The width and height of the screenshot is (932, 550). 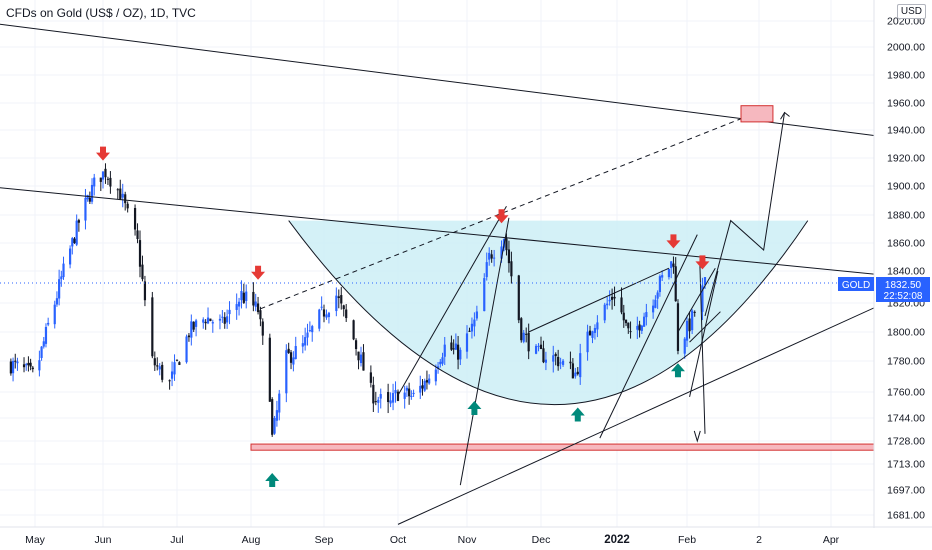 I want to click on time-tick-label: Aug, so click(x=251, y=540).